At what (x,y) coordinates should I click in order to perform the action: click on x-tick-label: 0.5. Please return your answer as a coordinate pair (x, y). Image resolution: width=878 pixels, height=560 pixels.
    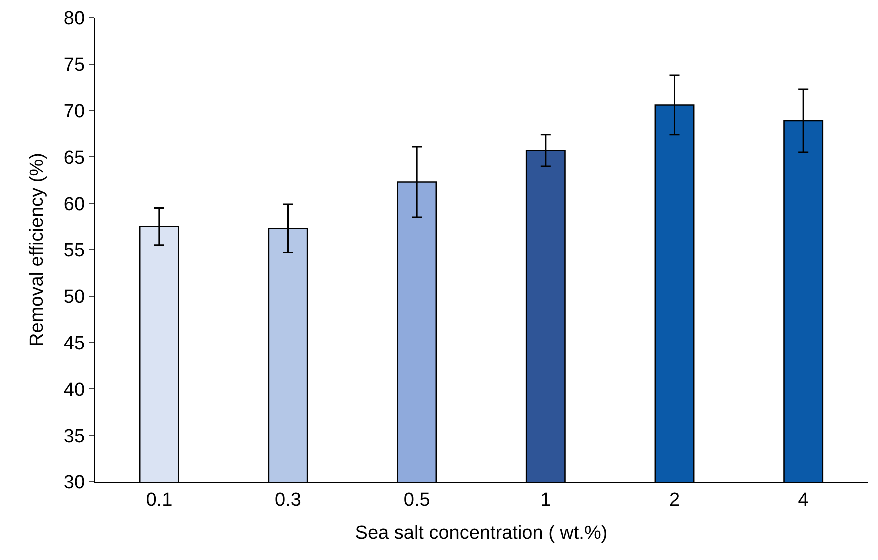
    Looking at the image, I should click on (417, 500).